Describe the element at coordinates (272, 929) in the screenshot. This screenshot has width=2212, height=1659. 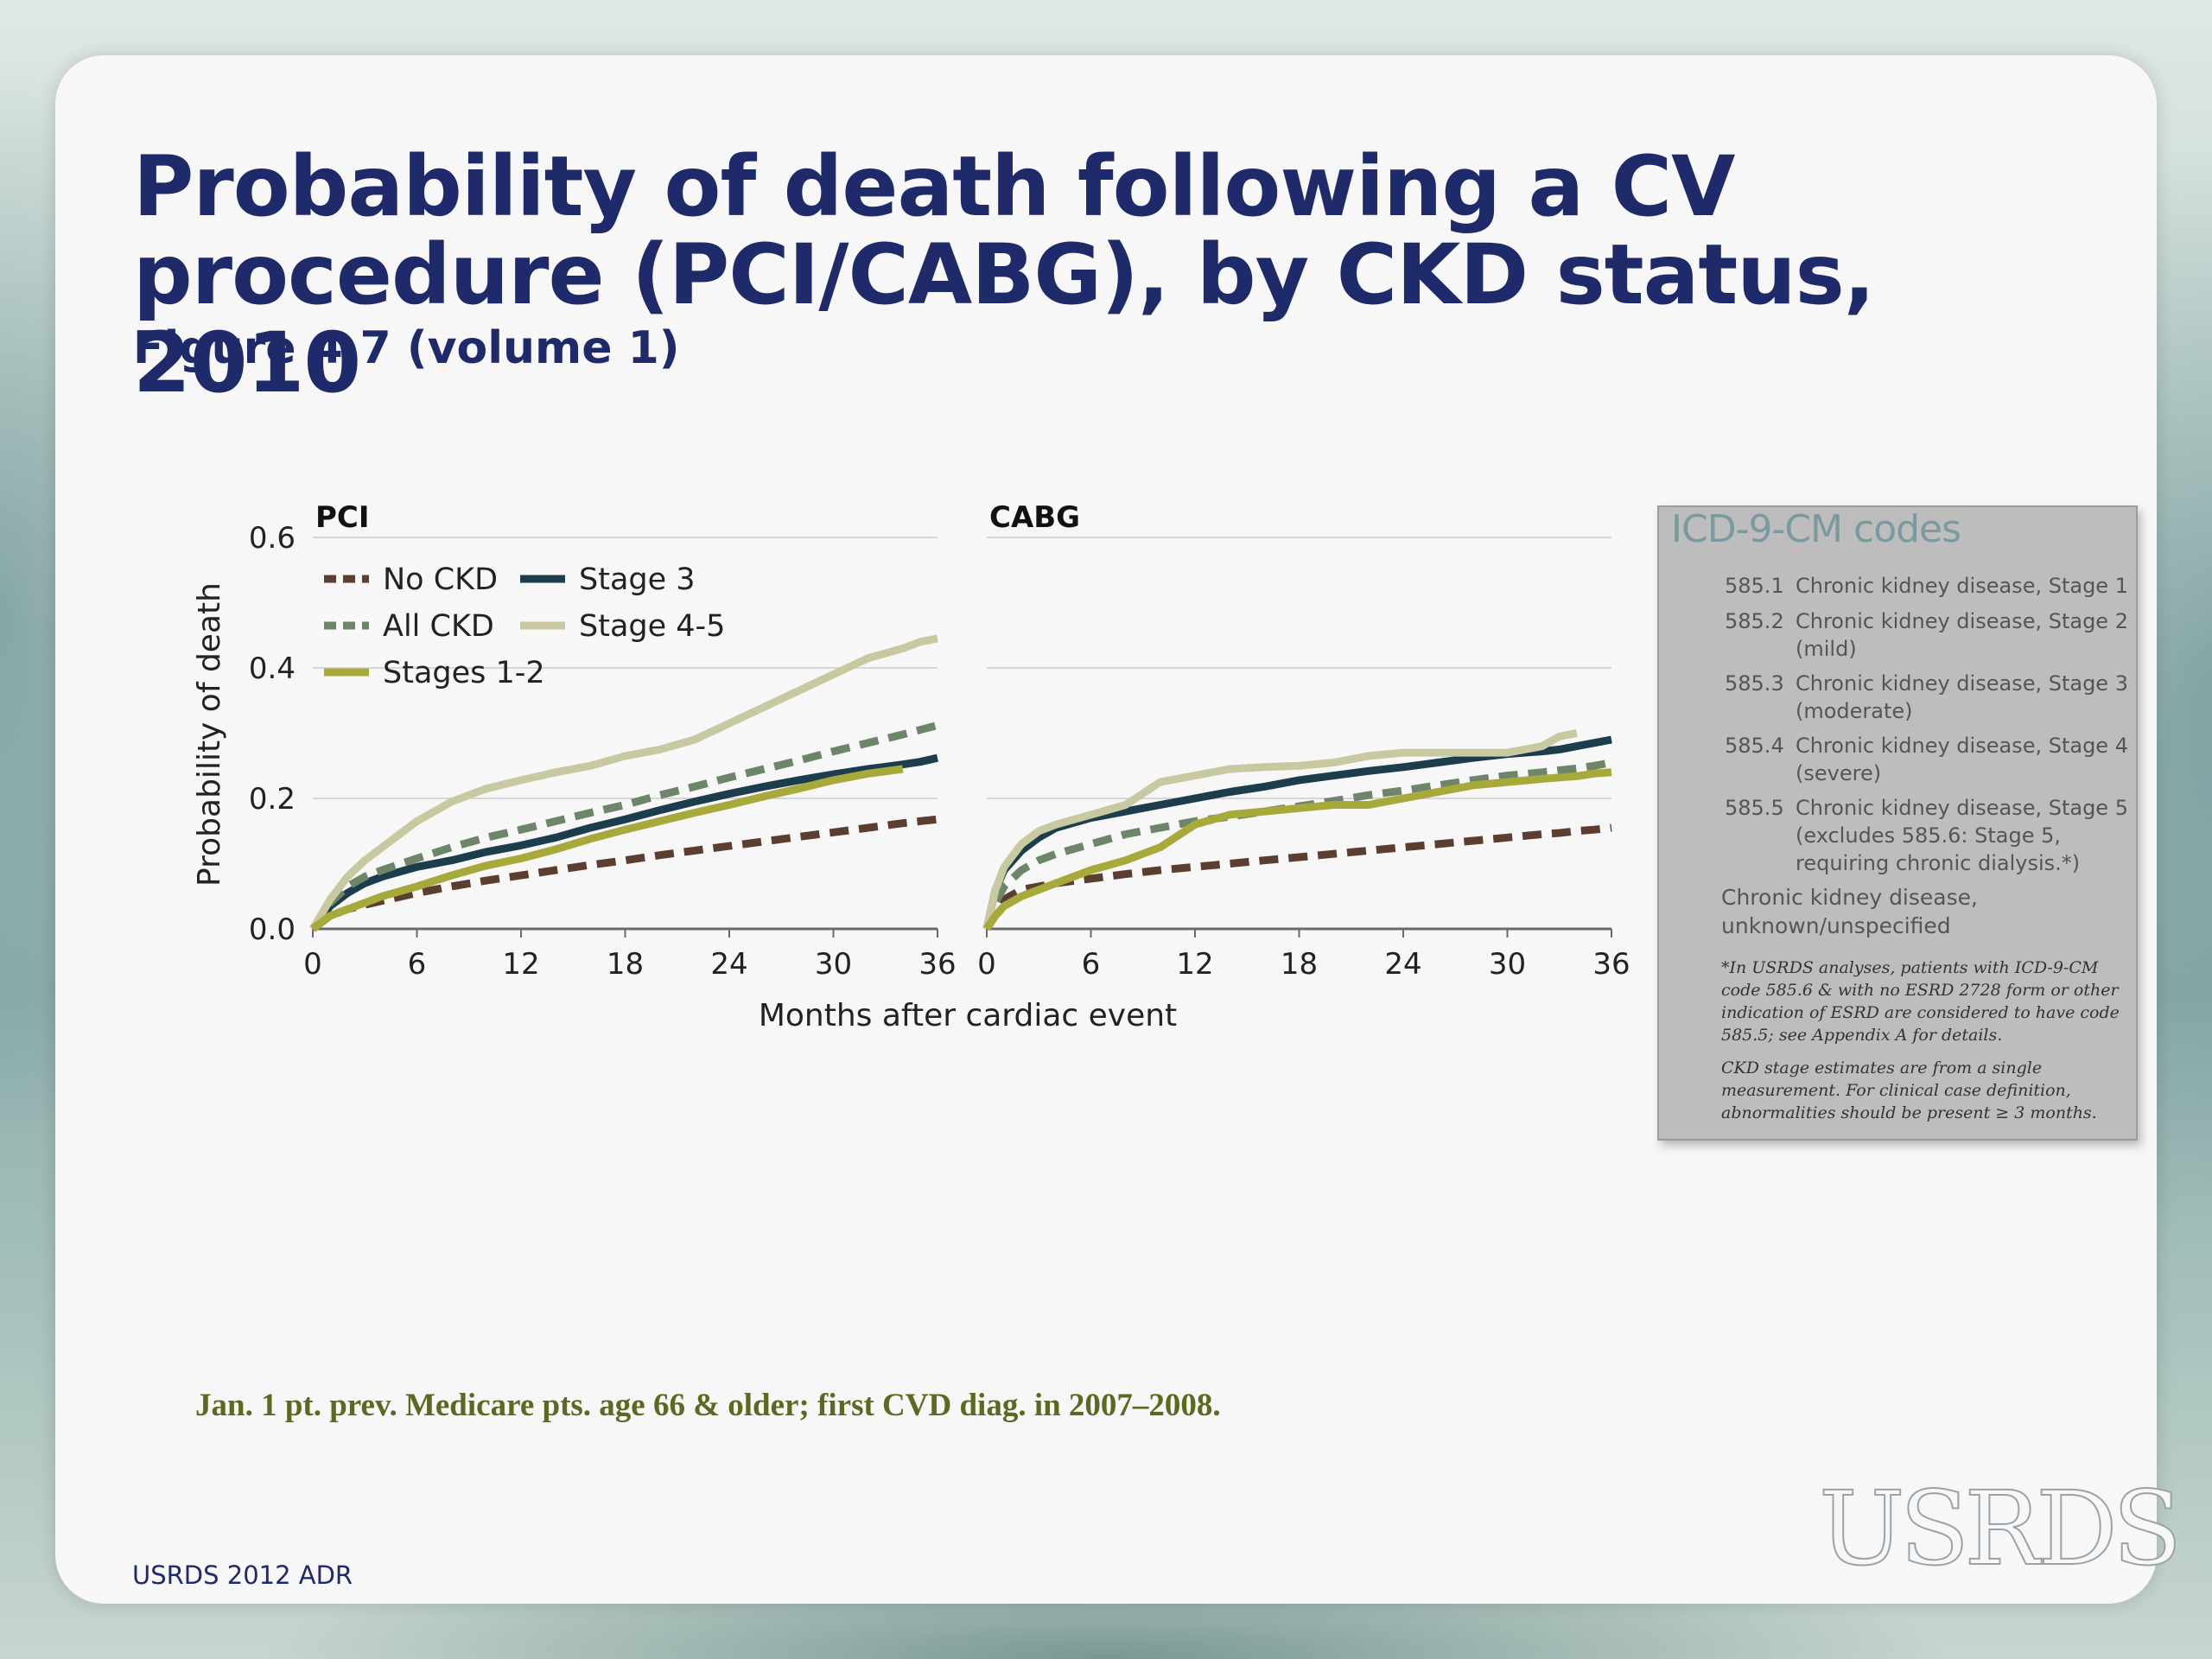
I see `y-tick-label: 0.0` at that location.